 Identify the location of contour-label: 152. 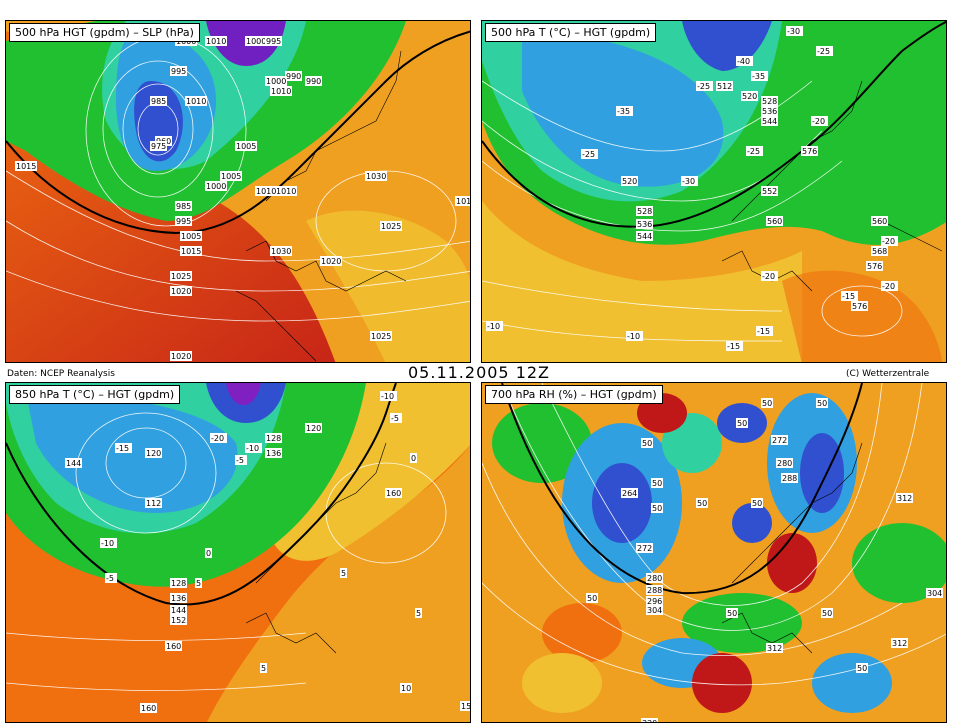
(178, 620).